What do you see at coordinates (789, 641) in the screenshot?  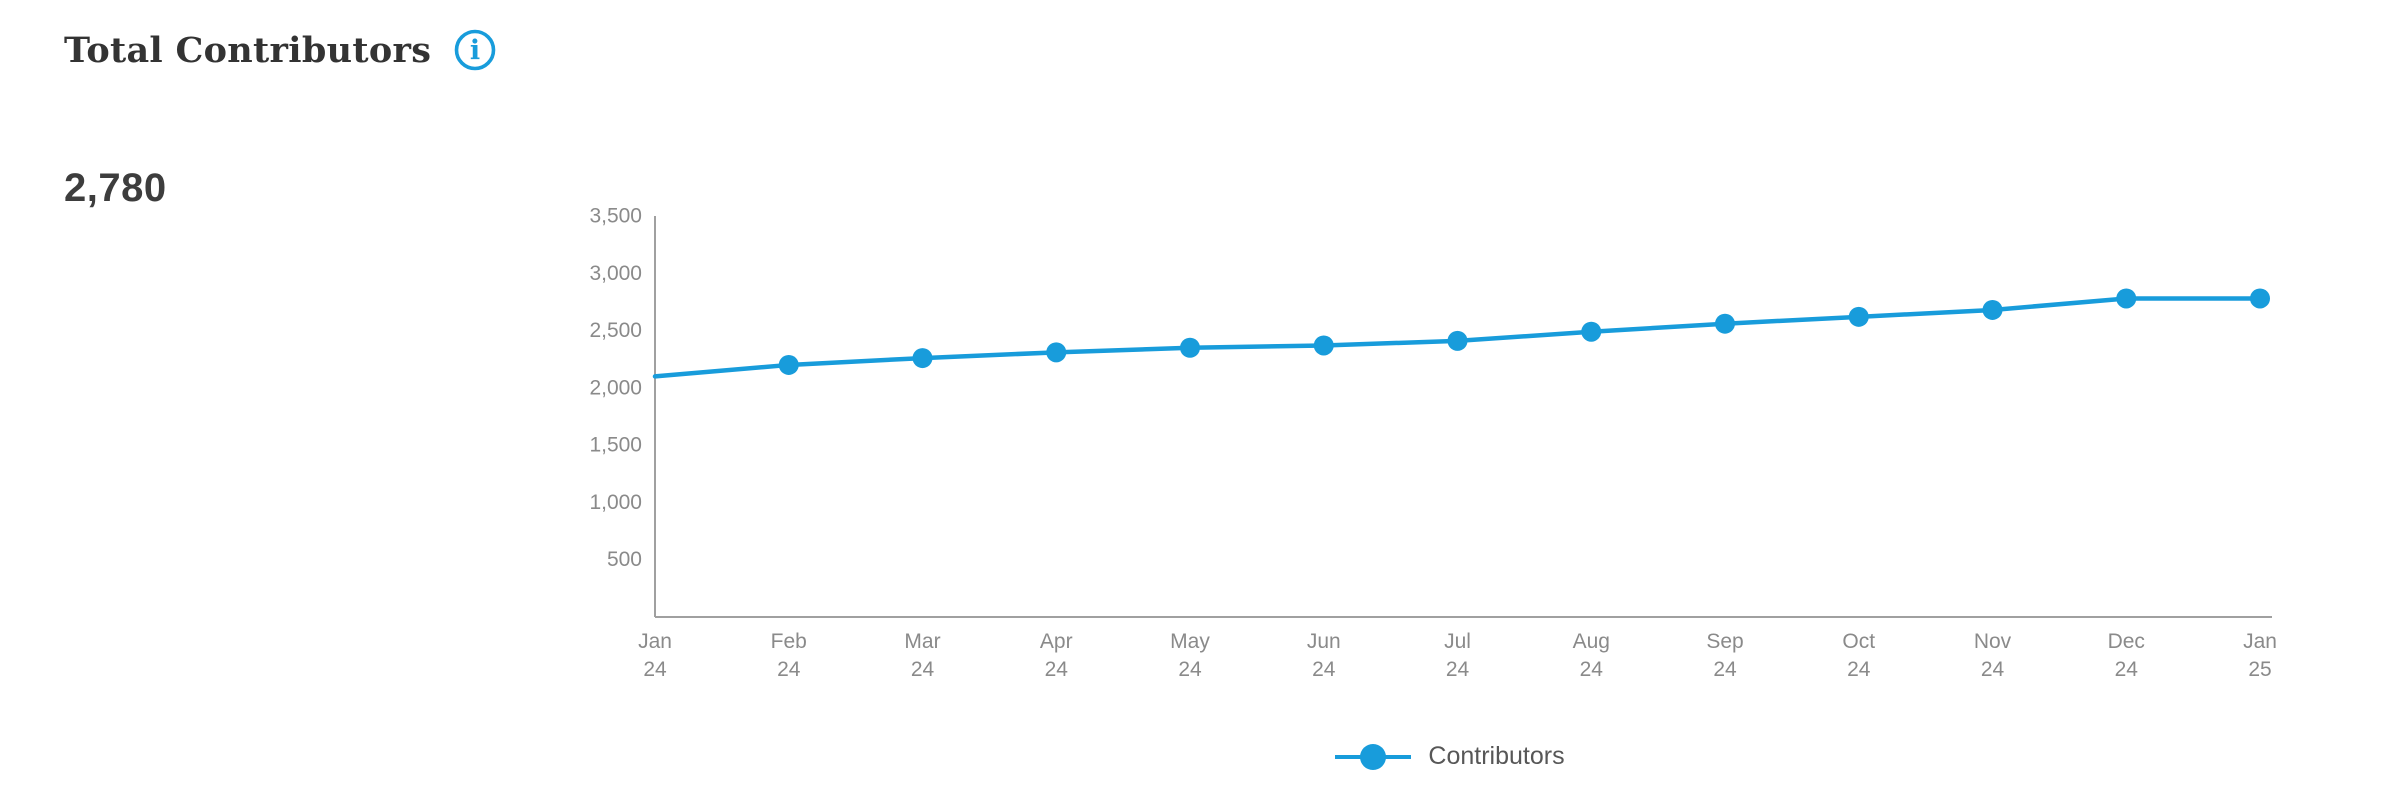 I see `x-axis-tick-label-month: Feb` at bounding box center [789, 641].